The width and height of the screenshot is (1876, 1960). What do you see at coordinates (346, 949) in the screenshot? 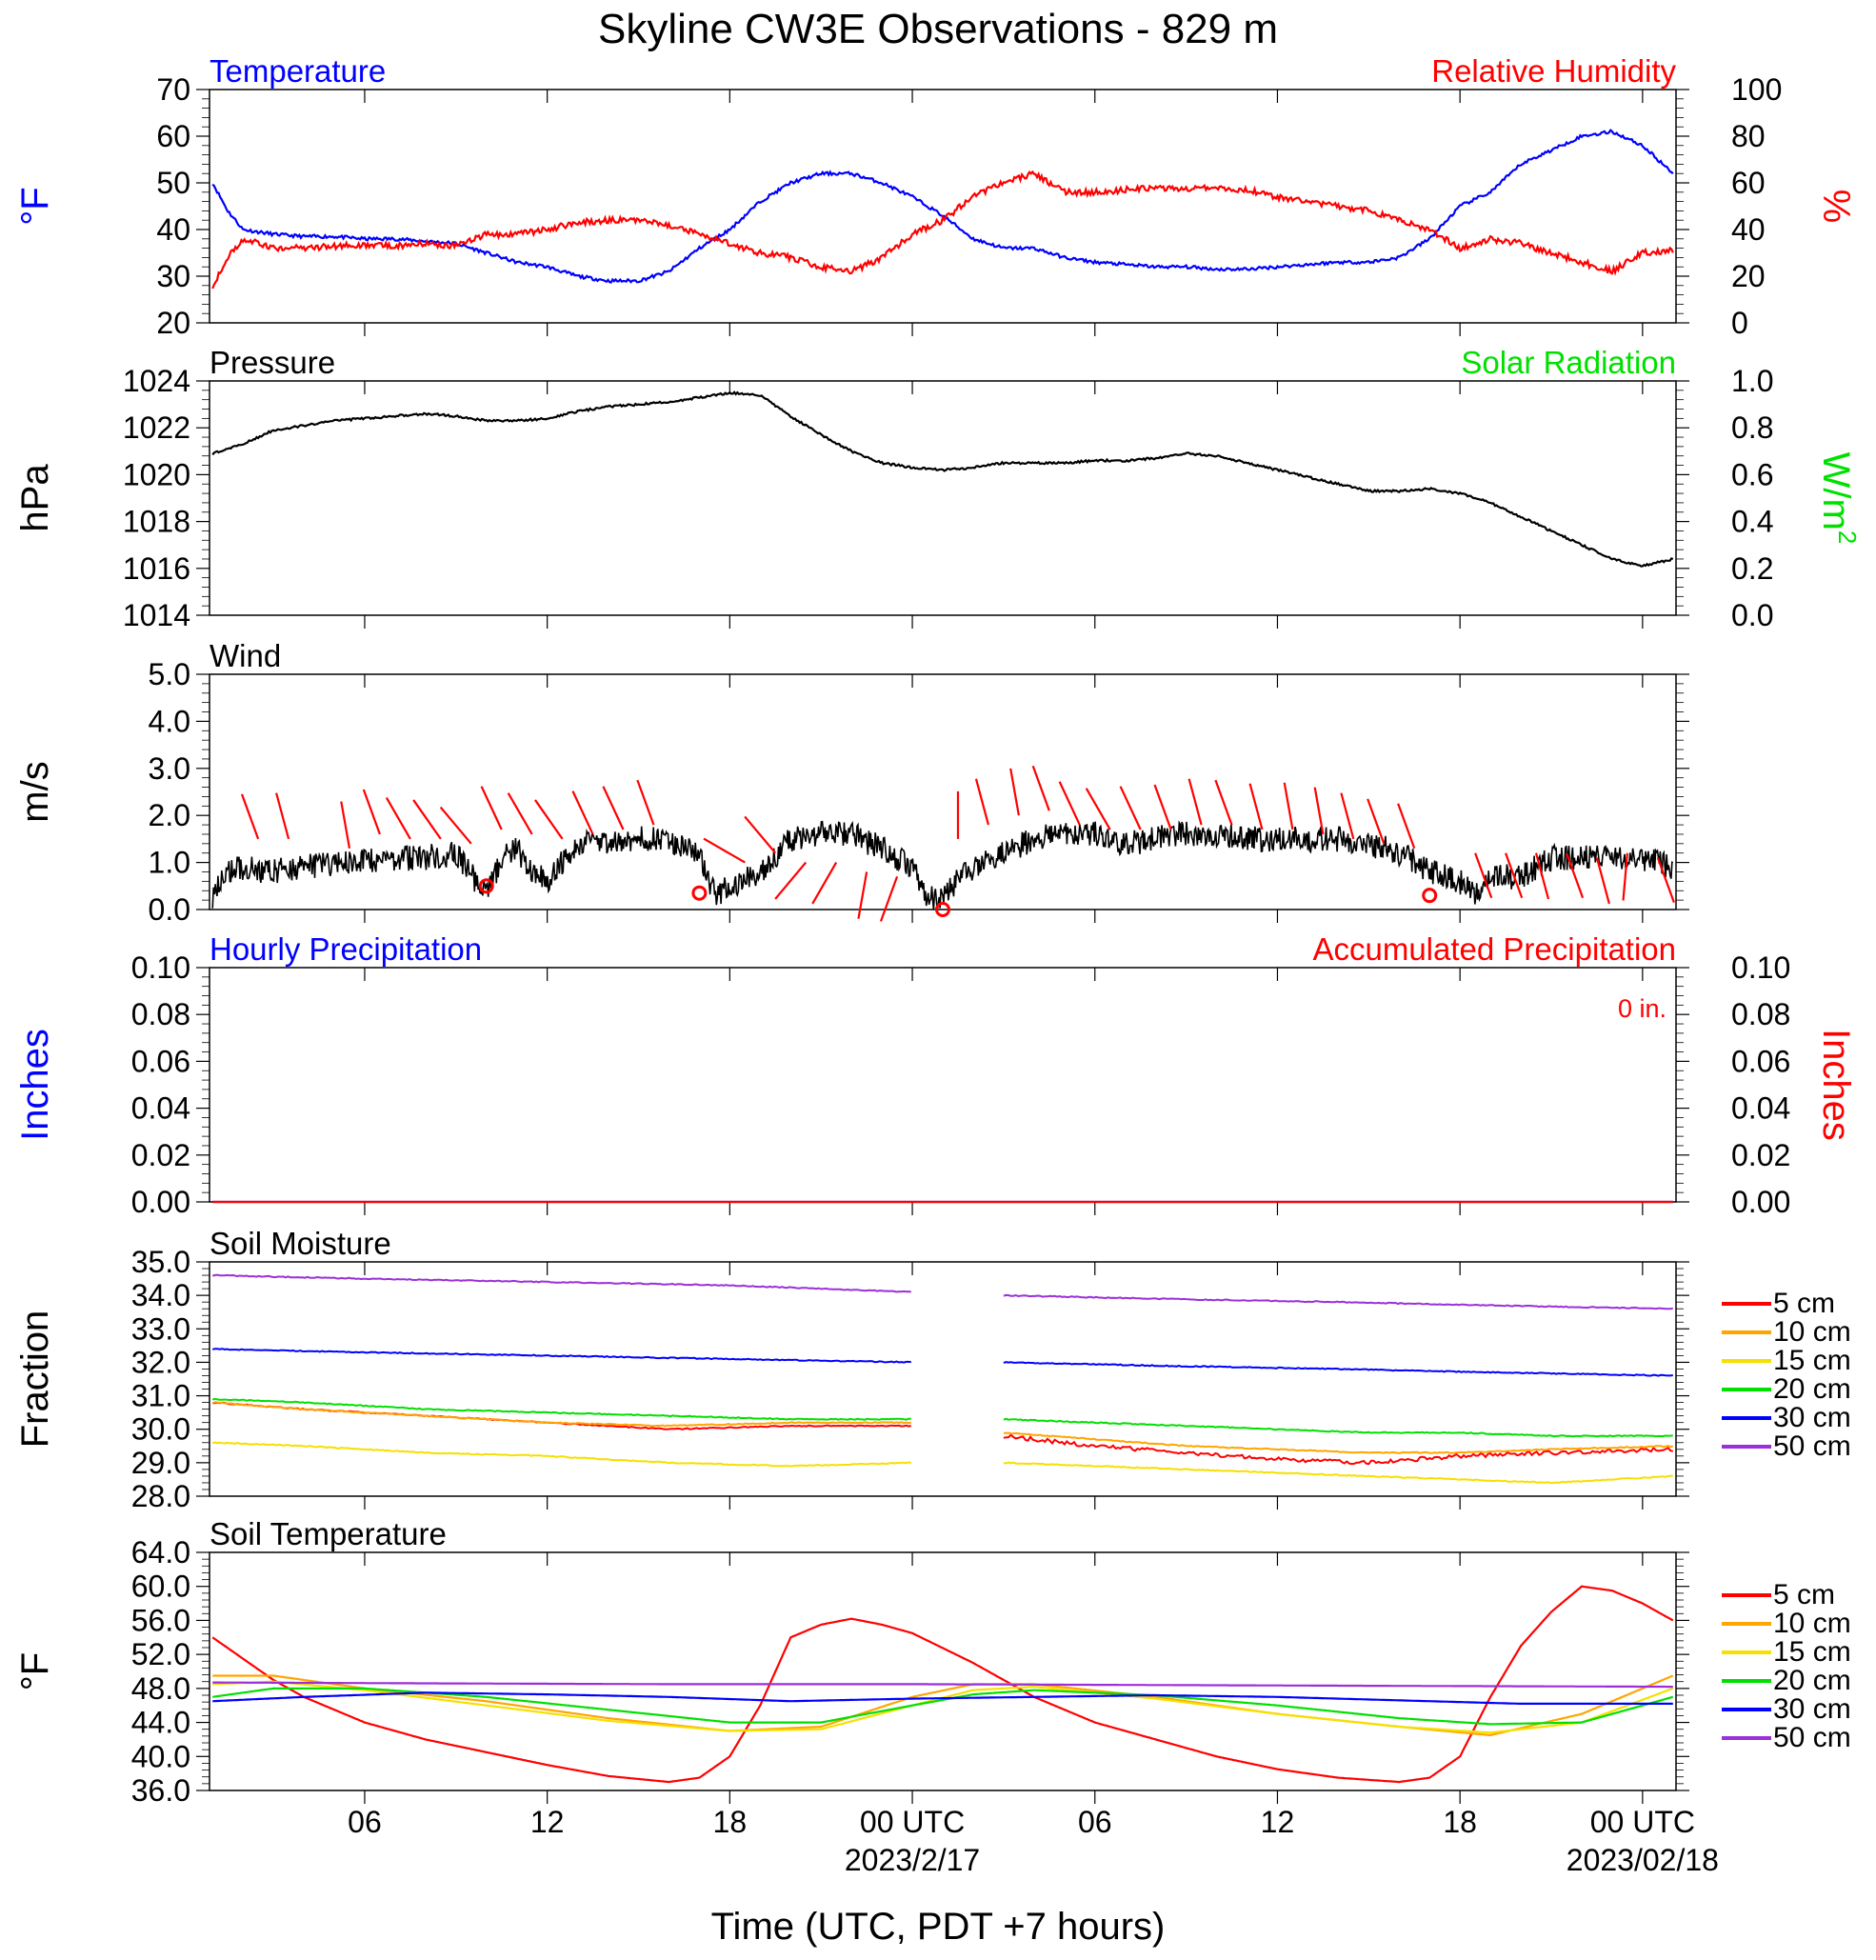
I see `panel-title: Hourly Precipitation` at bounding box center [346, 949].